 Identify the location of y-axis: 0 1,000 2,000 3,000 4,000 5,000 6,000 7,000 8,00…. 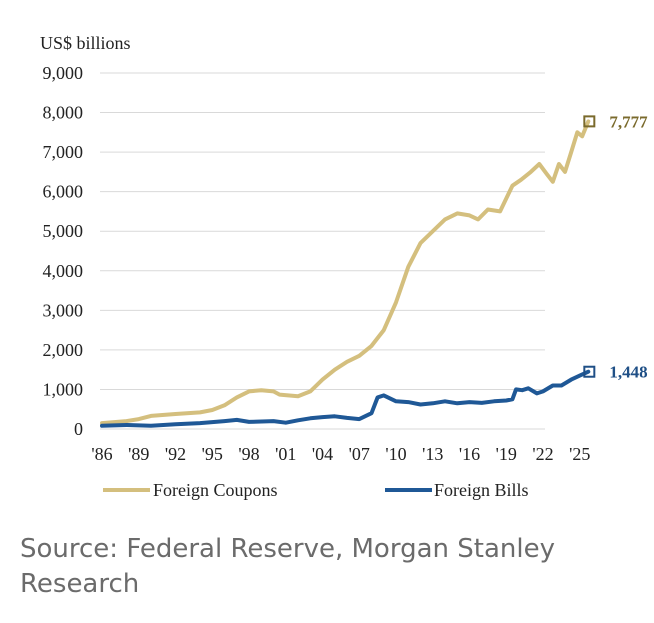
(63, 251).